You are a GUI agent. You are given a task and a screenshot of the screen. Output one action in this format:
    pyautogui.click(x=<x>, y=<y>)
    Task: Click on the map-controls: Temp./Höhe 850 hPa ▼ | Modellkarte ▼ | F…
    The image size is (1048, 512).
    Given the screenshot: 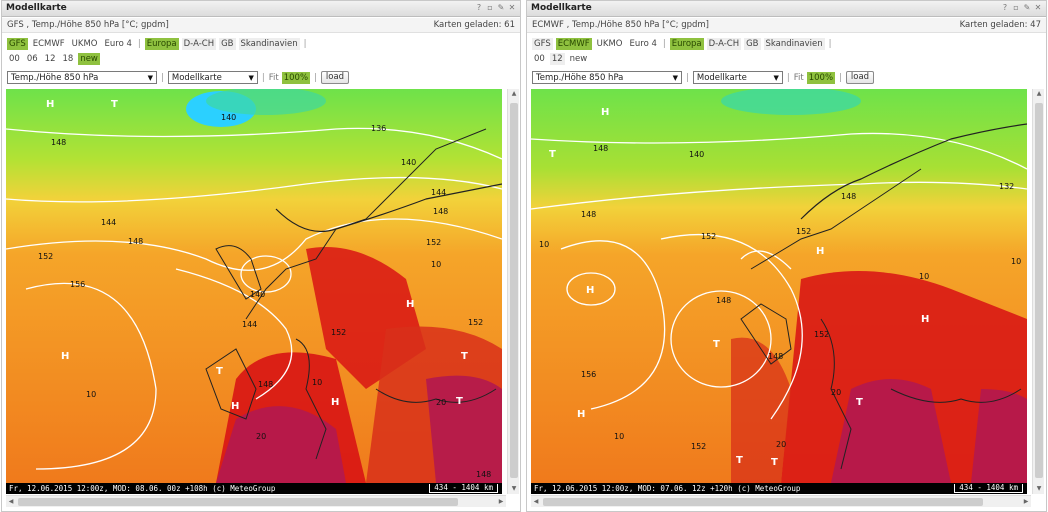 What is the action you would take?
    pyautogui.click(x=178, y=77)
    